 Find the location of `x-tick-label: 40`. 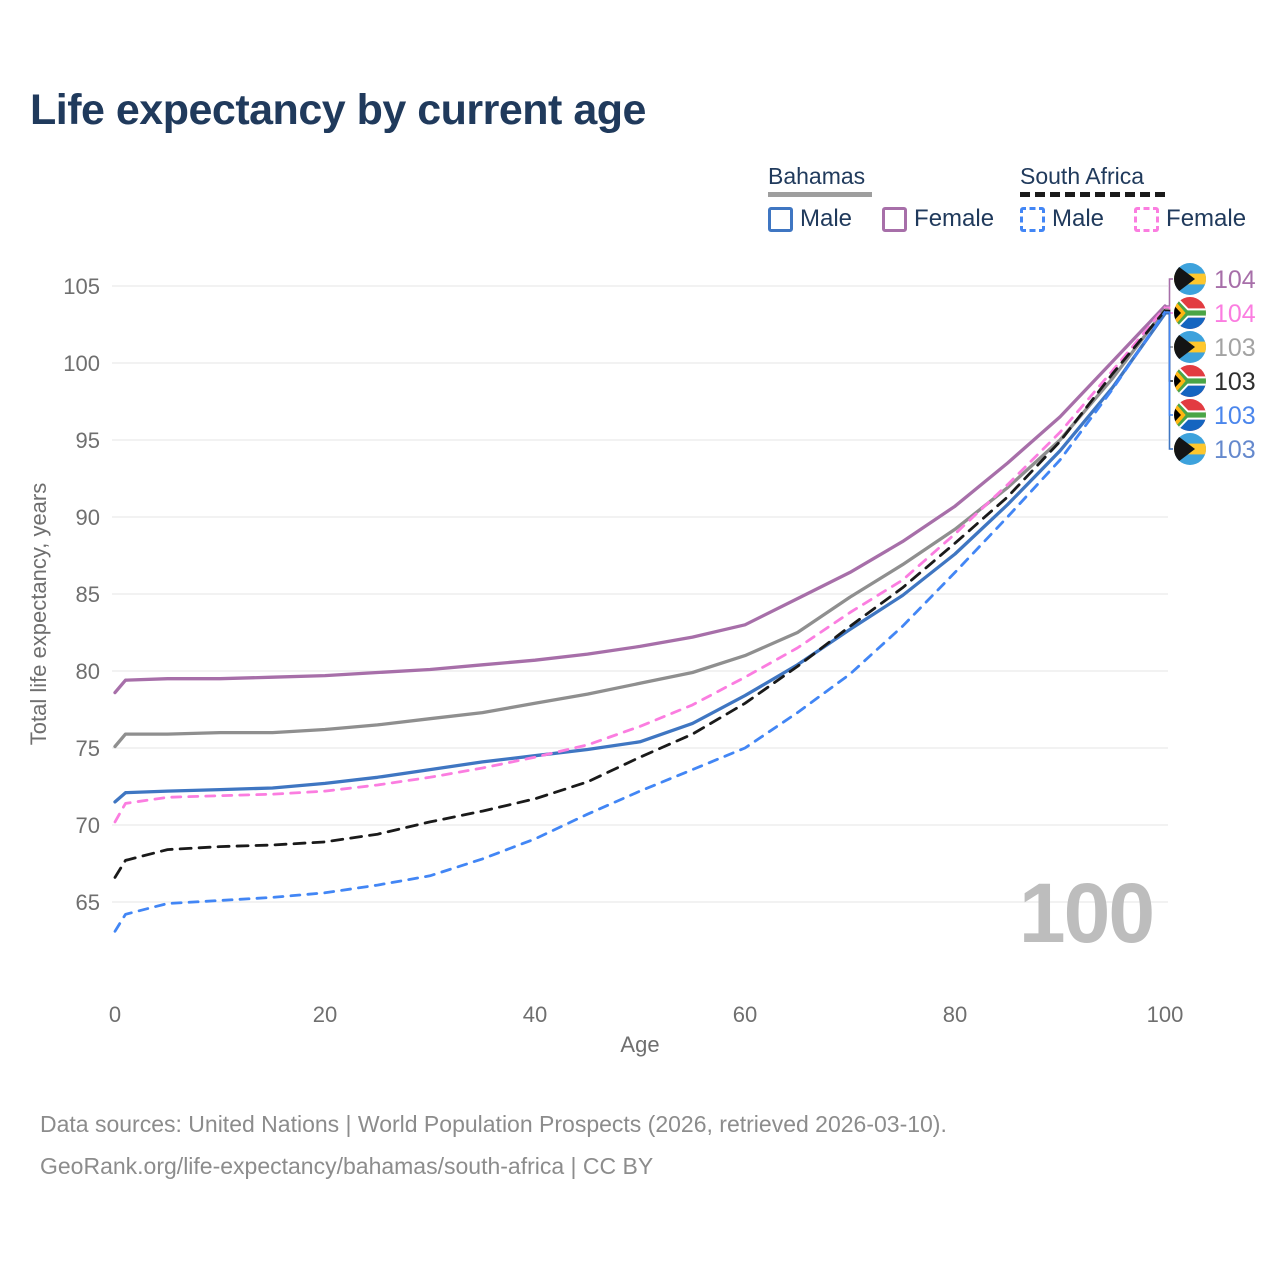

x-tick-label: 40 is located at coordinates (535, 1014).